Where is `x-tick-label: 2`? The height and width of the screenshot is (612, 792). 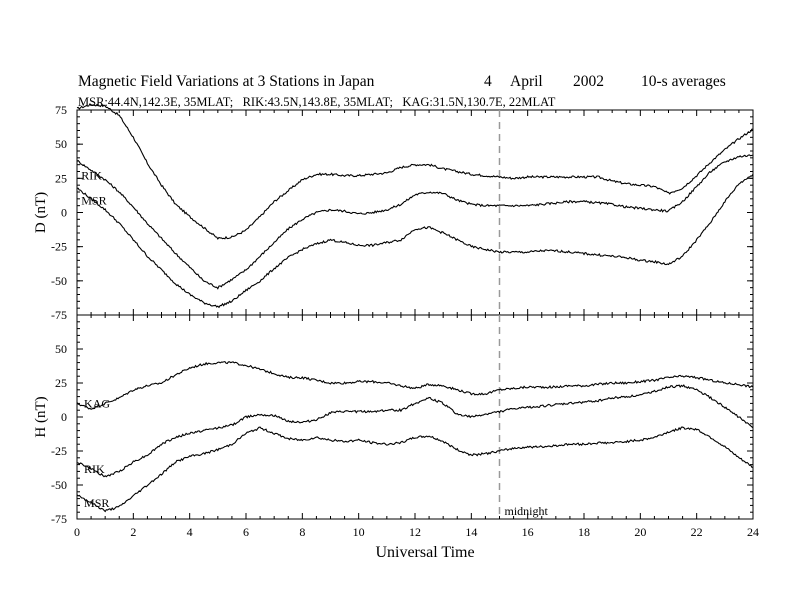 x-tick-label: 2 is located at coordinates (133, 532).